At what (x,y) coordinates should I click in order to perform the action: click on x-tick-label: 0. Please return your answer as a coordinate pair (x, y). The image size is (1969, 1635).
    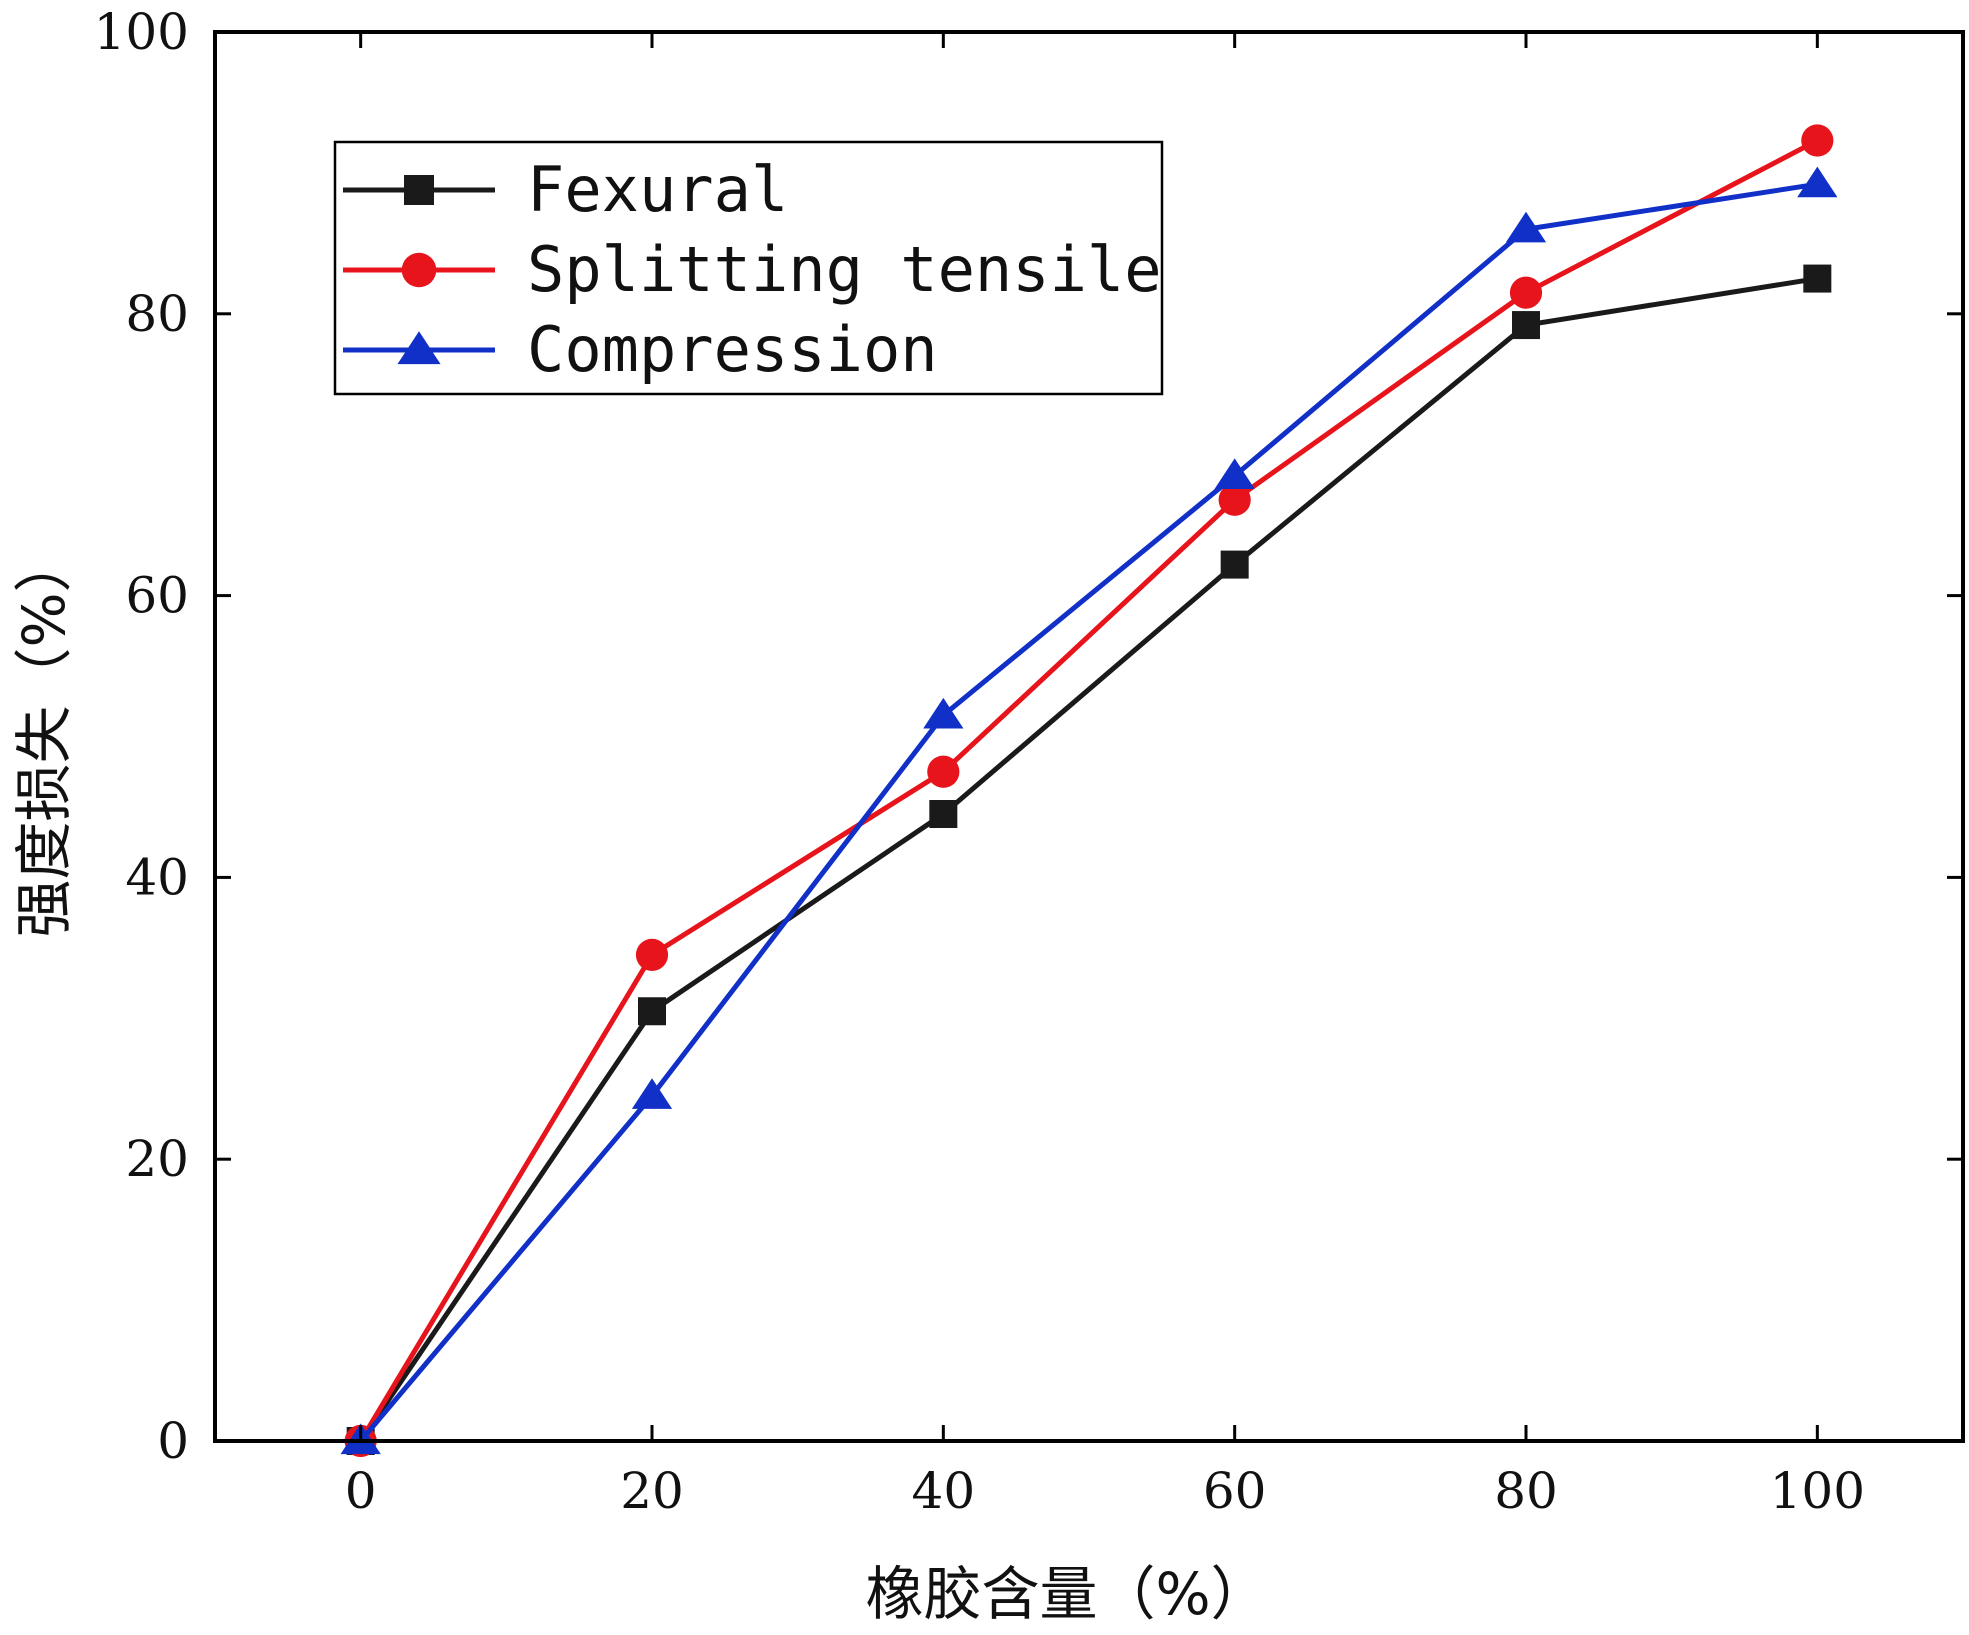
    Looking at the image, I should click on (361, 1491).